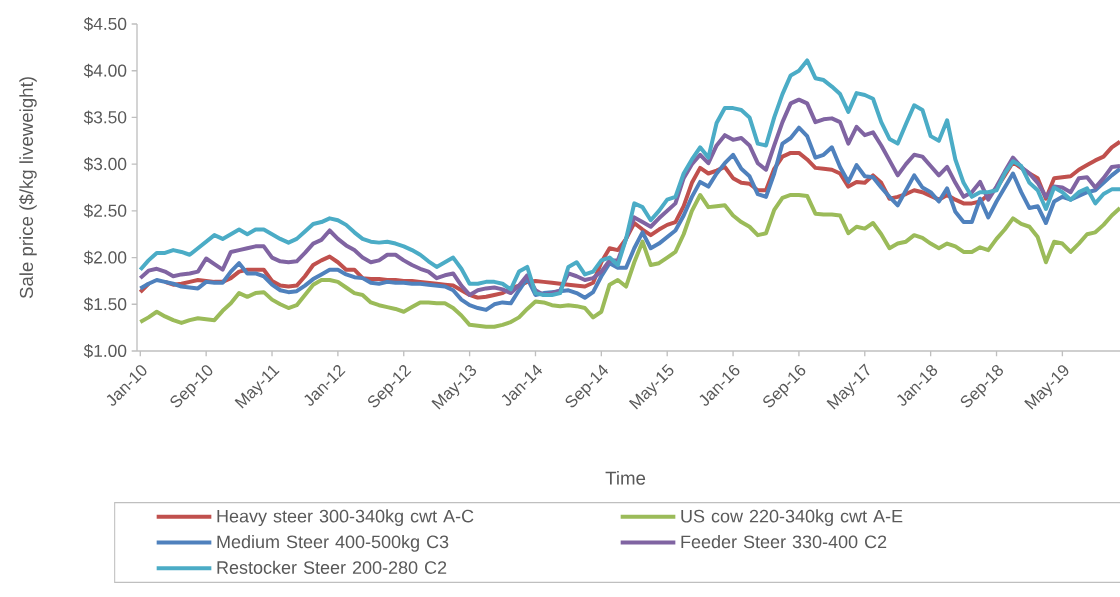  I want to click on legend-label: US cow 220-340kg cwt A-E, so click(792, 518).